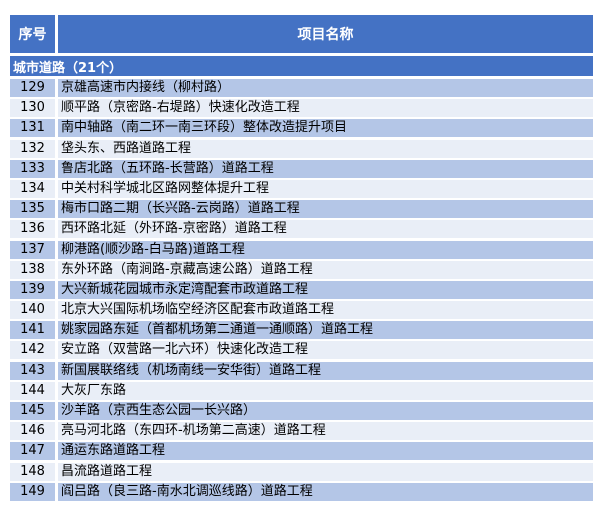  Describe the element at coordinates (325, 330) in the screenshot. I see `row-project-name: 姚家园路东延（首都机场第二通道一通顺路）道路工程` at that location.